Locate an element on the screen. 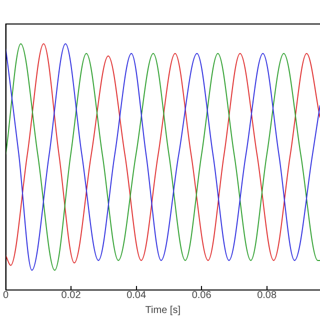 The height and width of the screenshot is (320, 320). x-tick-label: 0 is located at coordinates (6, 295).